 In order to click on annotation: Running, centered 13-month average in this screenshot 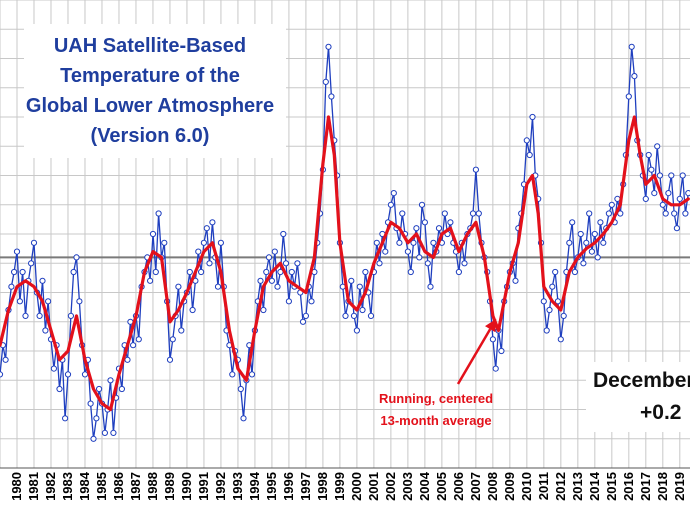, I will do `click(438, 373)`.